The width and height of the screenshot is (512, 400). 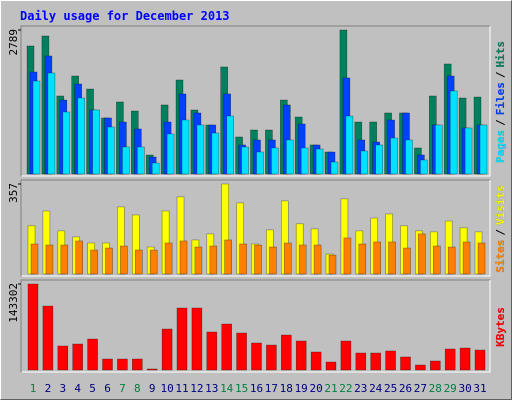 I want to click on x-tick-label: 22, so click(x=345, y=388).